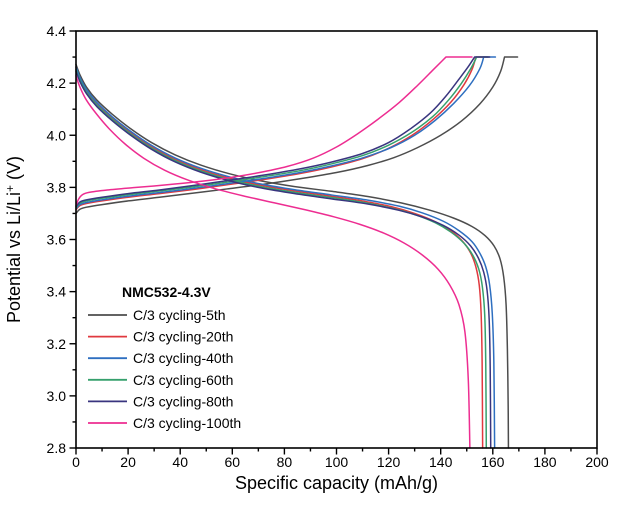  Describe the element at coordinates (57, 135) in the screenshot. I see `y-tick-label: 4.0` at that location.